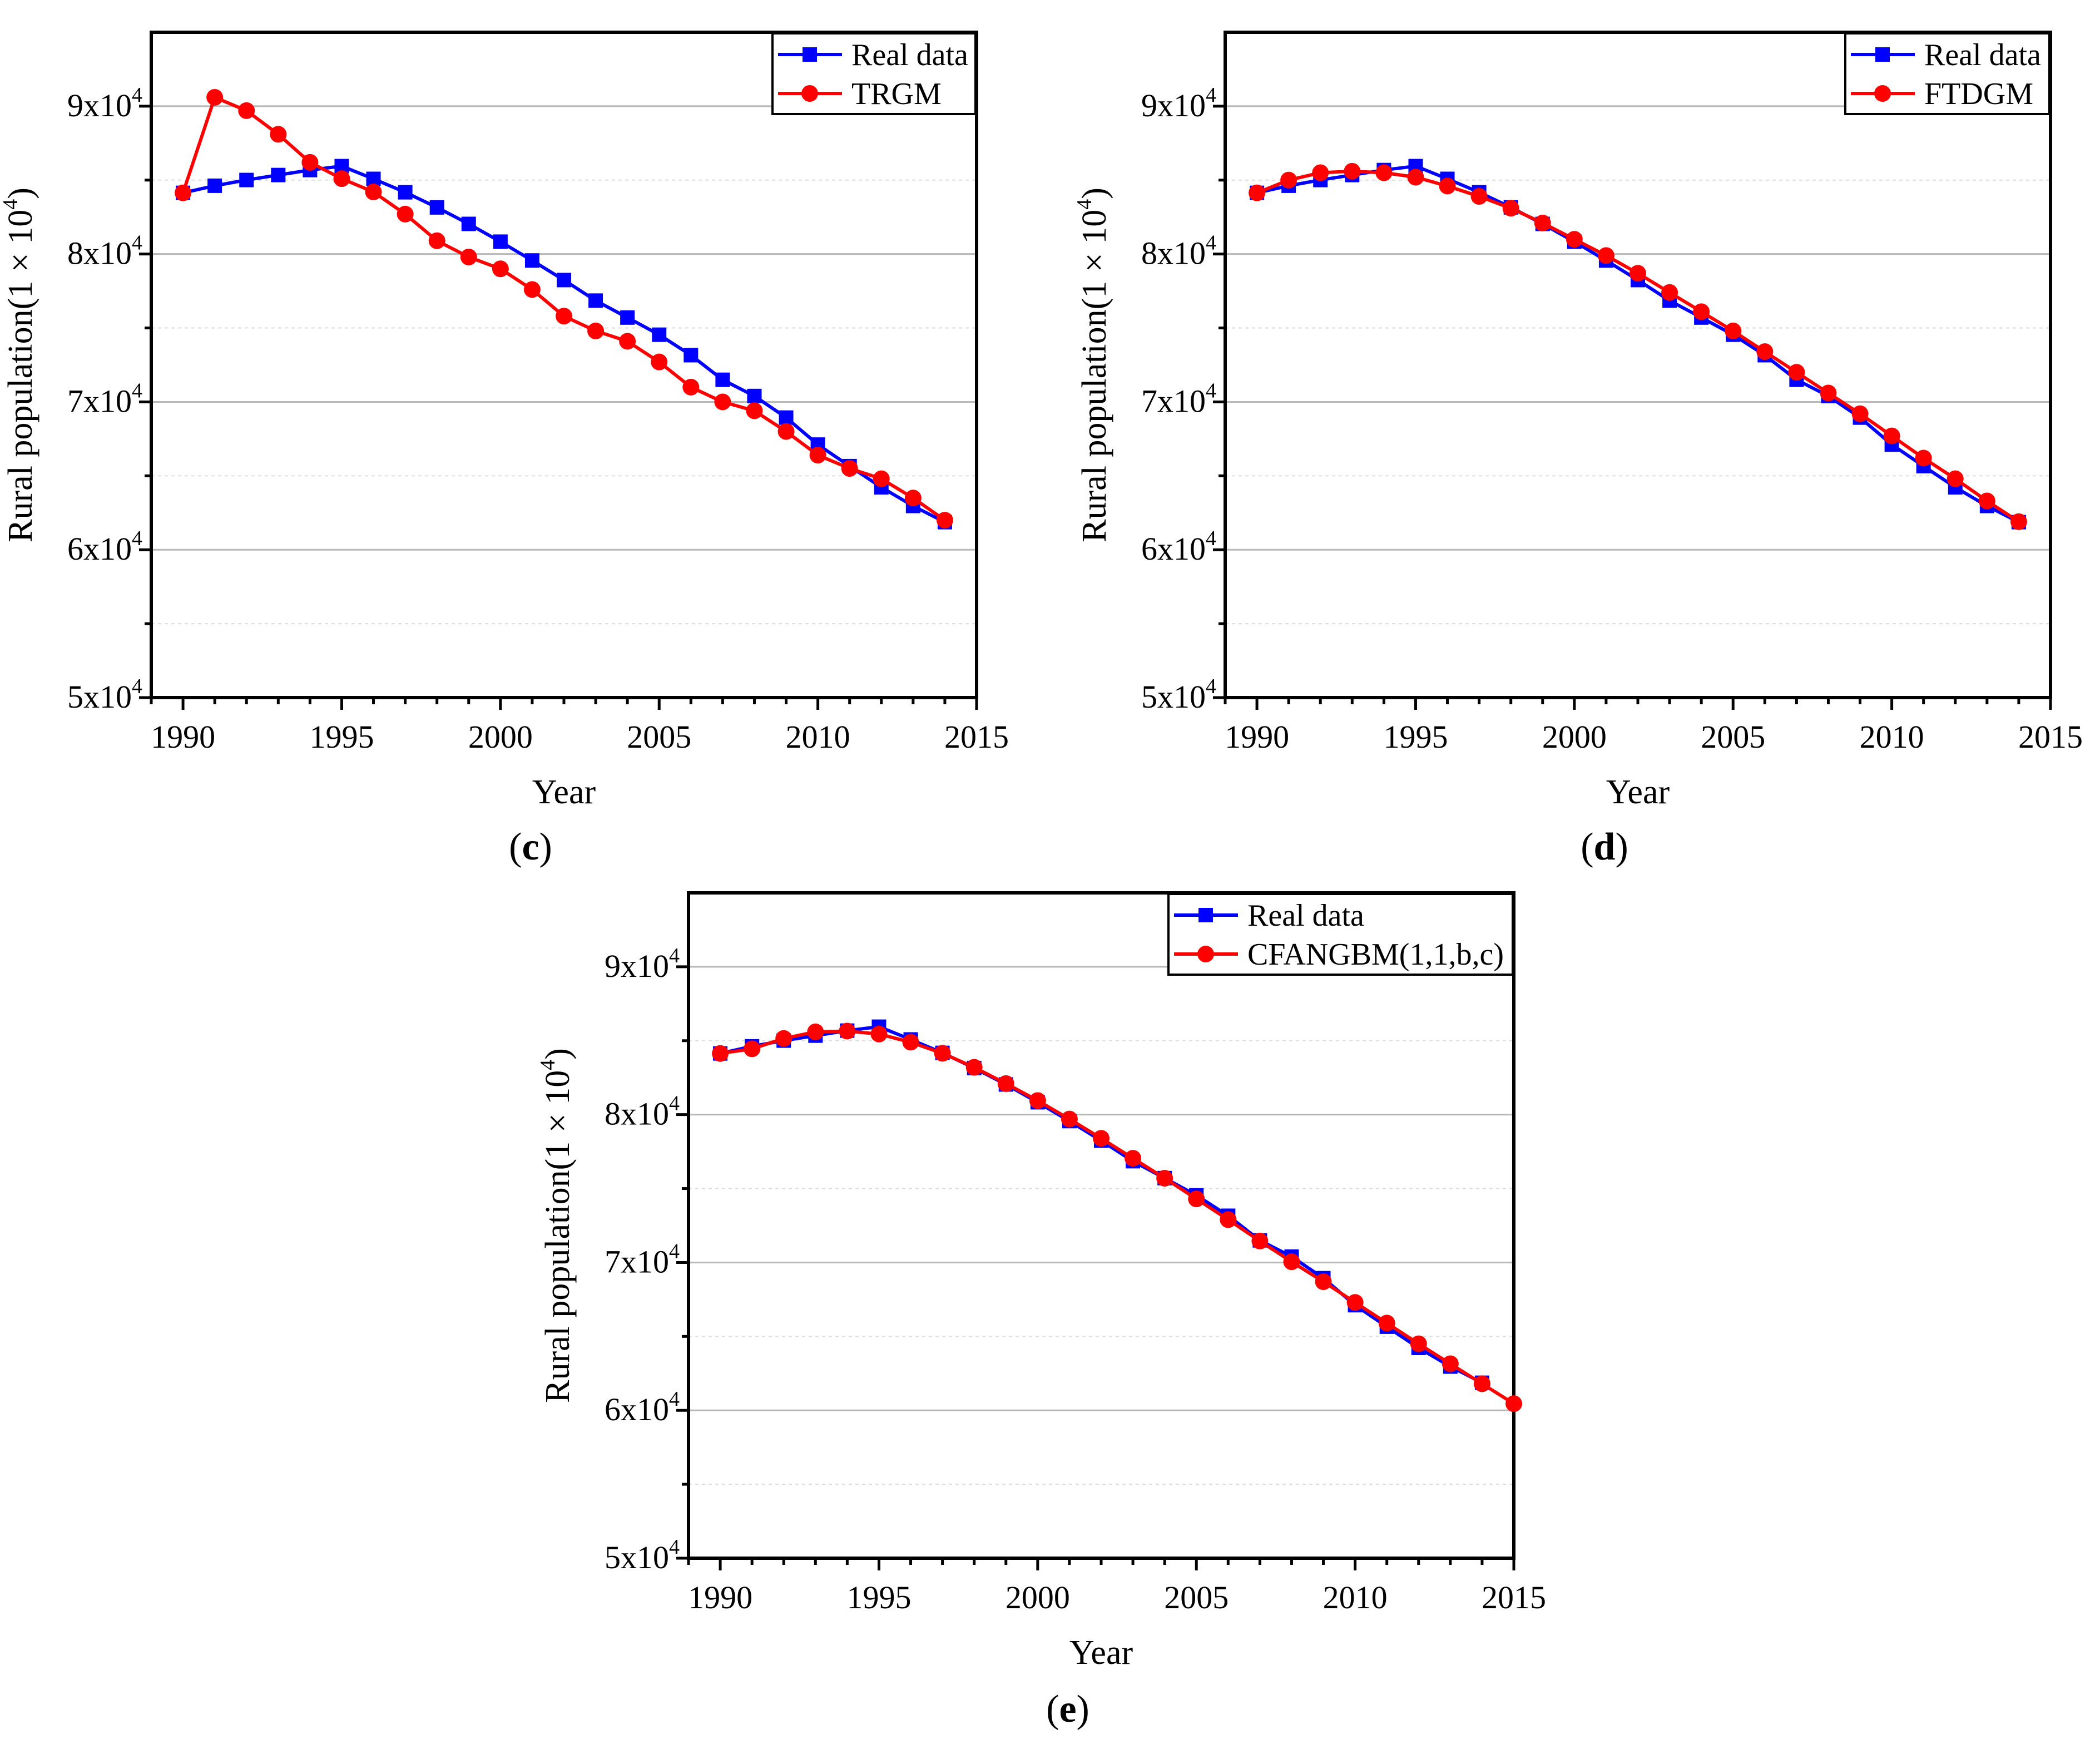 Image resolution: width=2100 pixels, height=1749 pixels. Describe the element at coordinates (1205, 954) in the screenshot. I see `legend-marker-circle` at that location.